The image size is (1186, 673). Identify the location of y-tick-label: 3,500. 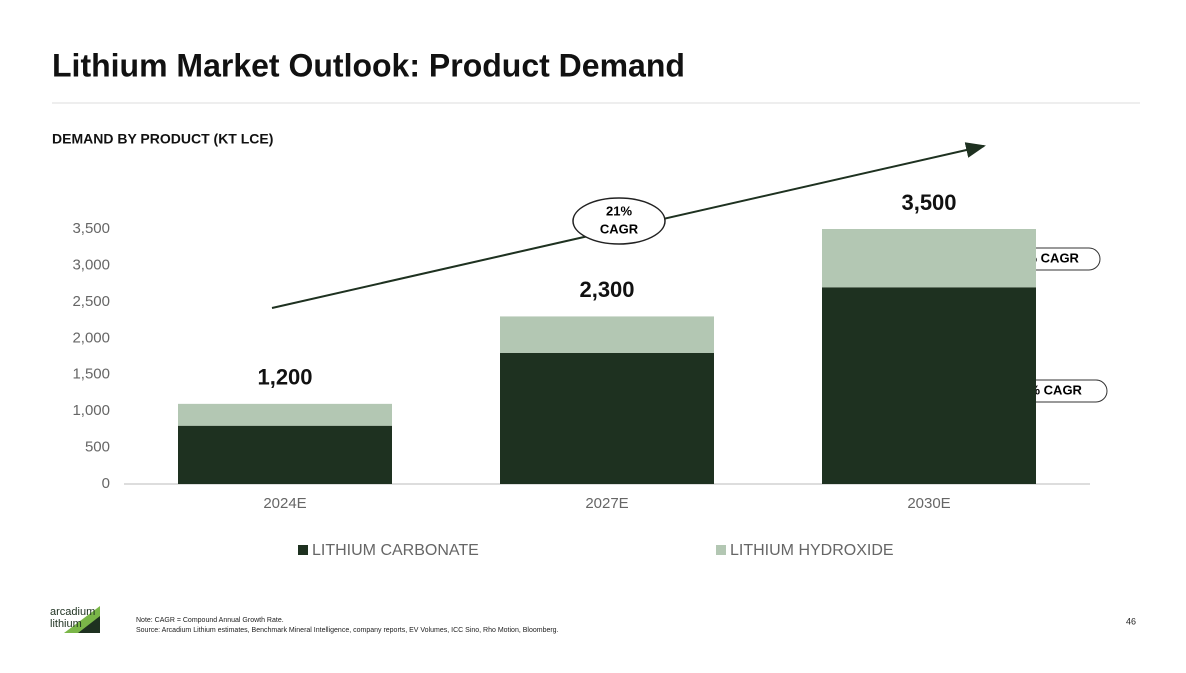
(91, 228).